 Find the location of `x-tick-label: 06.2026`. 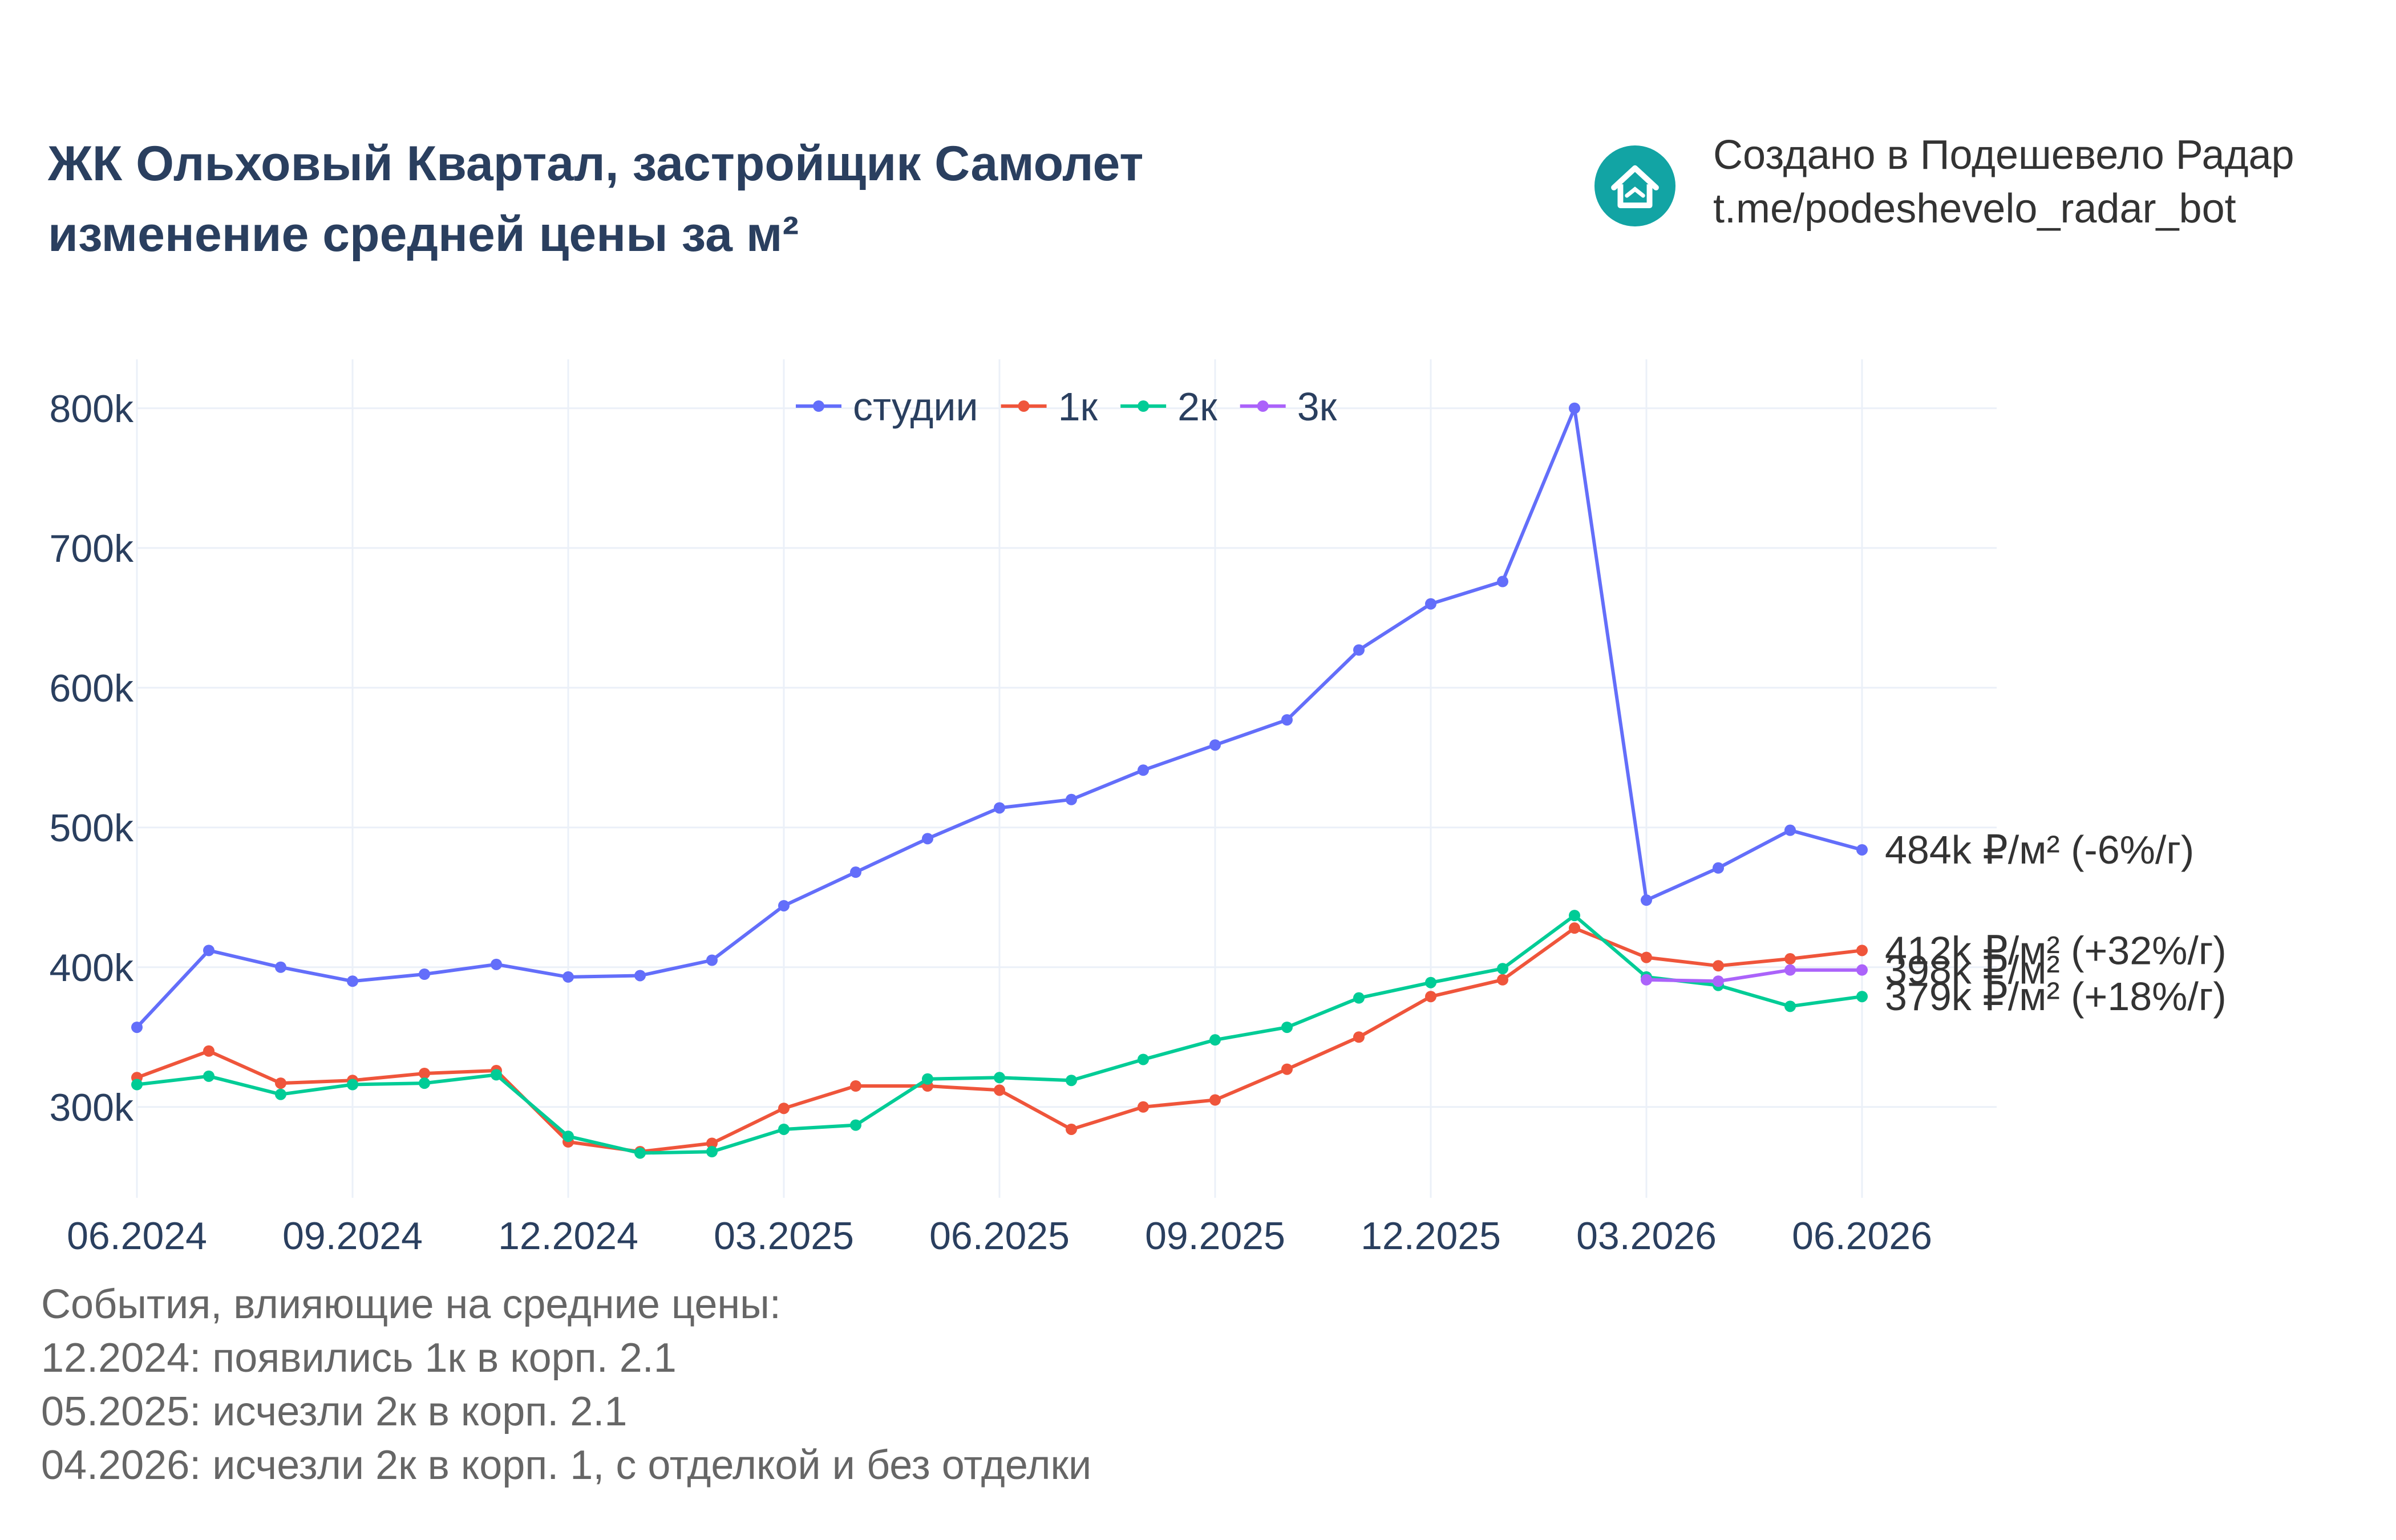

x-tick-label: 06.2026 is located at coordinates (1862, 1236).